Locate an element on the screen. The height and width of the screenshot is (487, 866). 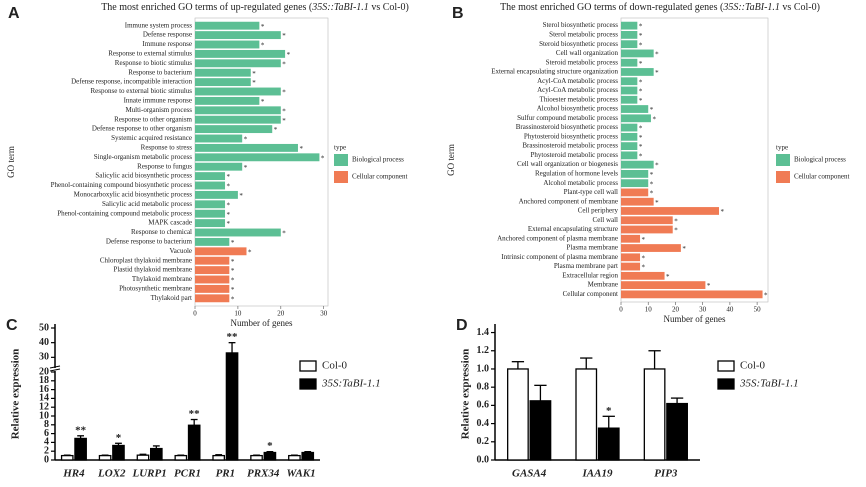
y-tick-label: Alcohol metabolic process is located at coordinates (580, 183).